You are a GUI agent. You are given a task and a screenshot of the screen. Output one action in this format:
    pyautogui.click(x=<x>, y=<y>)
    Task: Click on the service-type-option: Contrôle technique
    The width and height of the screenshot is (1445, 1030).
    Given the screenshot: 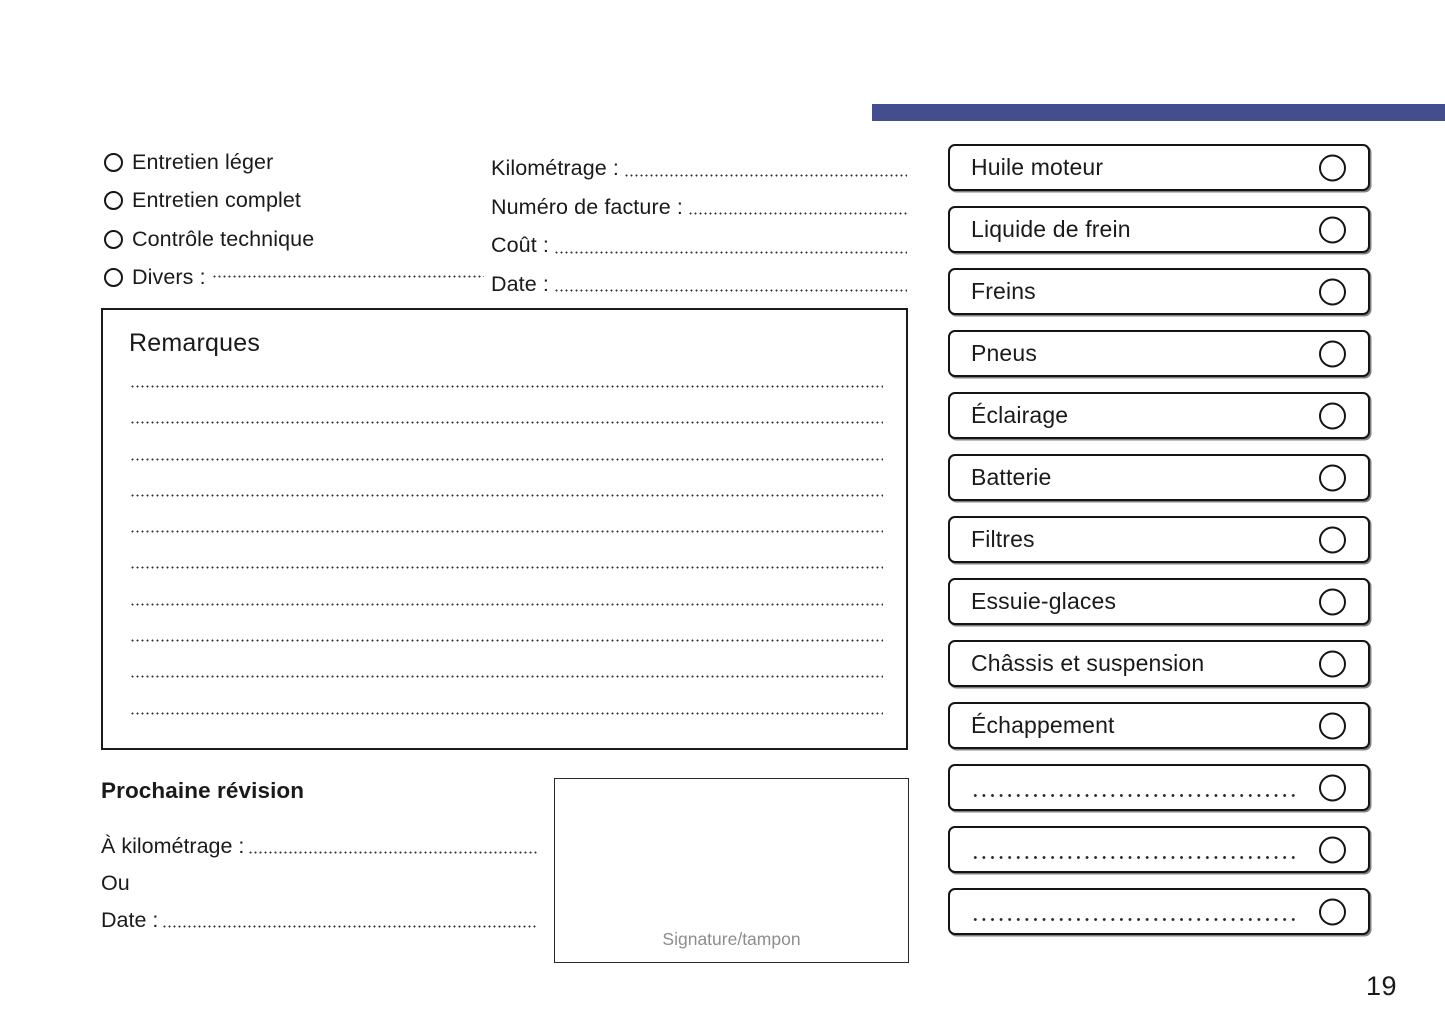 What is the action you would take?
    pyautogui.click(x=294, y=239)
    